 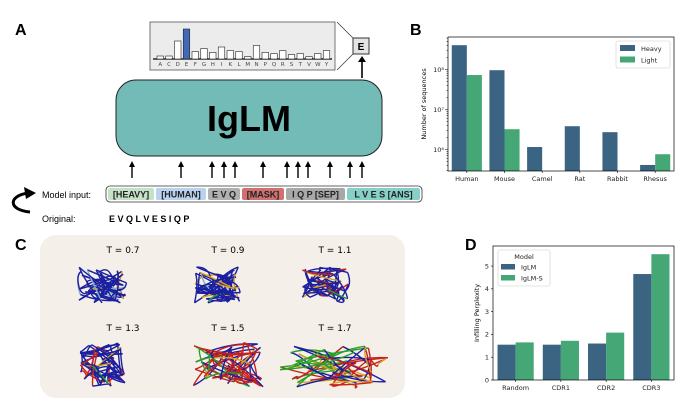 I want to click on histogram-letter: E, so click(x=187, y=65).